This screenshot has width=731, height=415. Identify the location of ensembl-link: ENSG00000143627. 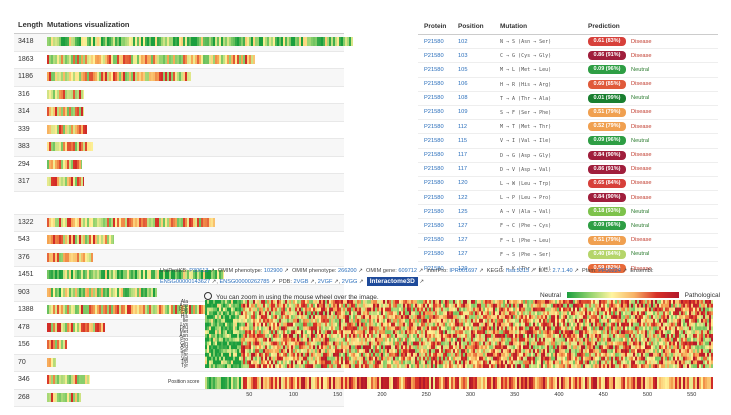
(185, 282).